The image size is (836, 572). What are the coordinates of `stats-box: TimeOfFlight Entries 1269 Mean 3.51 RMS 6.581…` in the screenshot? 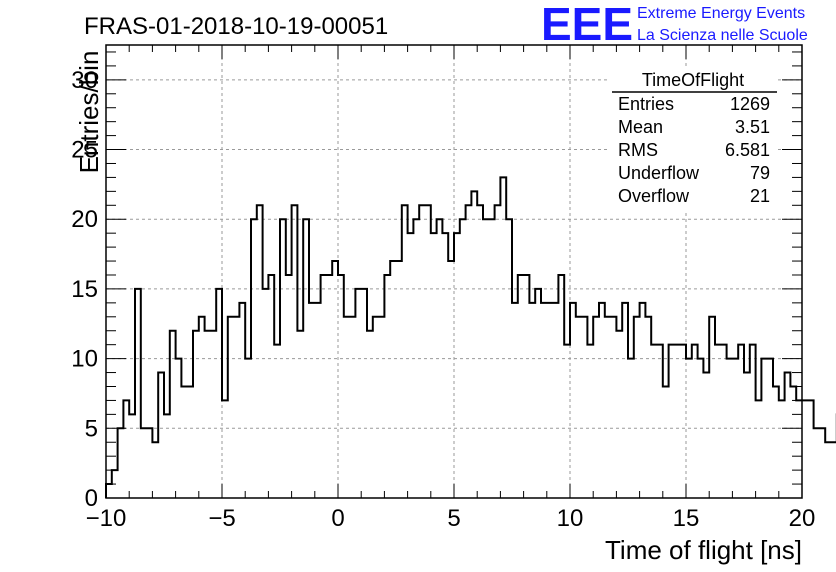 It's located at (694, 139).